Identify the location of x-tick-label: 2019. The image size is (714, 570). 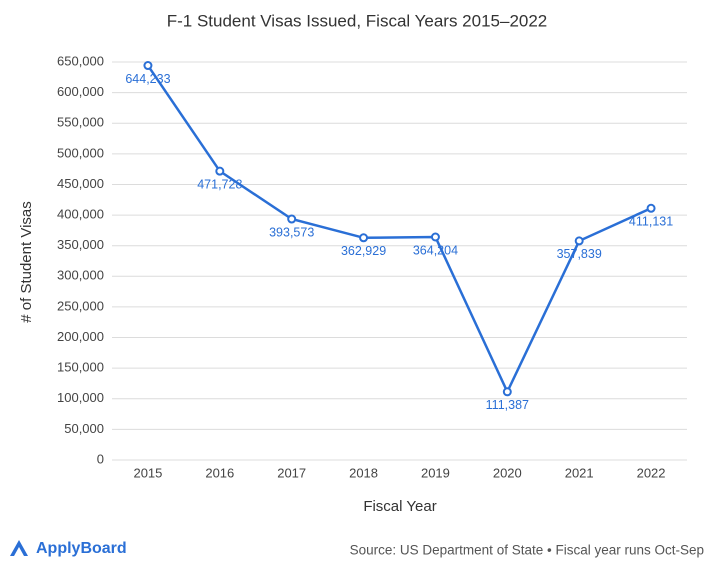
(435, 472).